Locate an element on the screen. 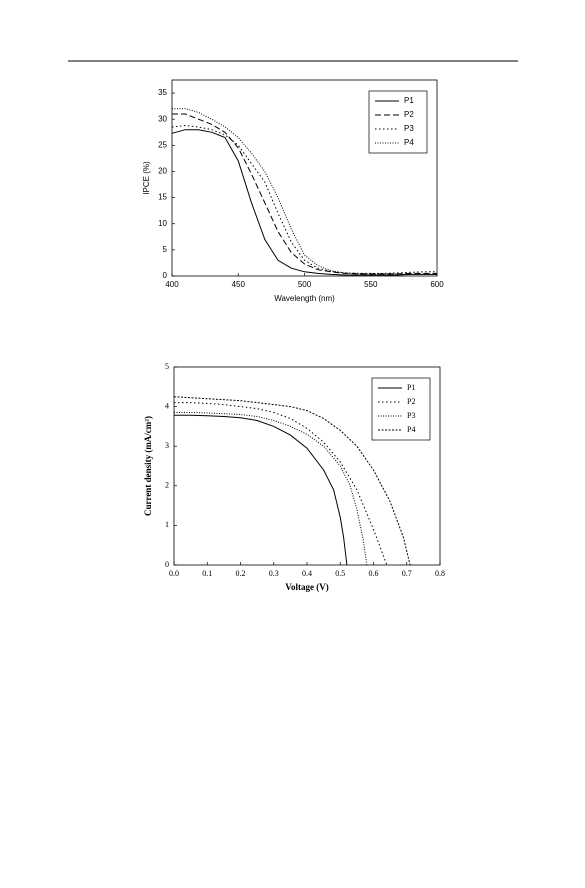 This screenshot has height=888, width=585. axis-label: IPCE (%) is located at coordinates (146, 178).